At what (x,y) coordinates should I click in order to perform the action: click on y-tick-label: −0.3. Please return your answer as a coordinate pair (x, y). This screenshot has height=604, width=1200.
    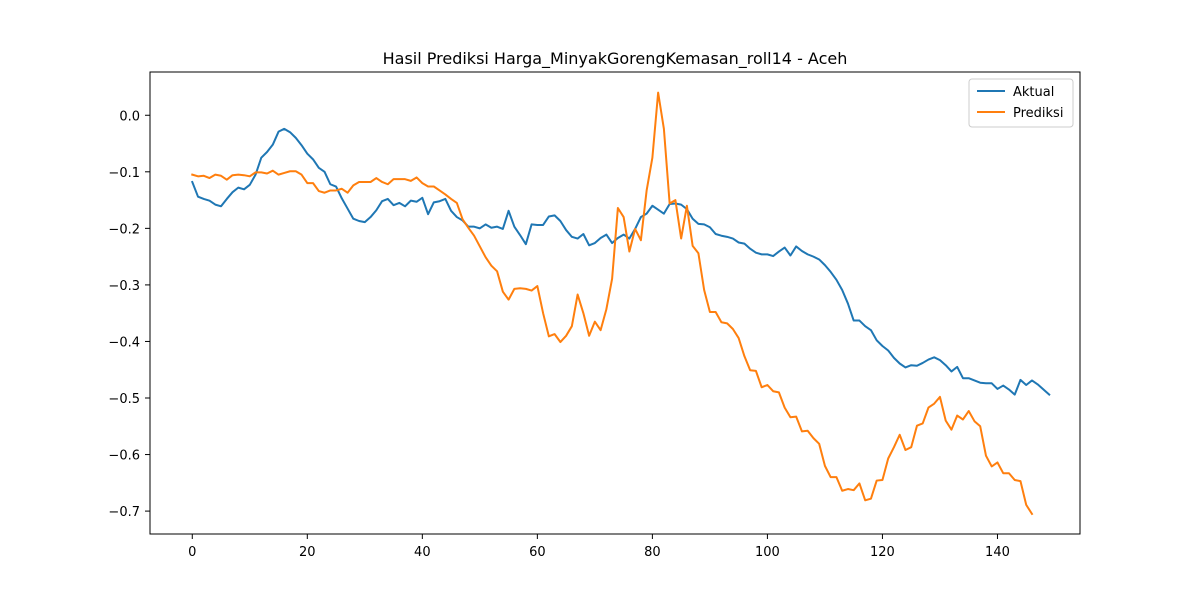
    Looking at the image, I should click on (124, 286).